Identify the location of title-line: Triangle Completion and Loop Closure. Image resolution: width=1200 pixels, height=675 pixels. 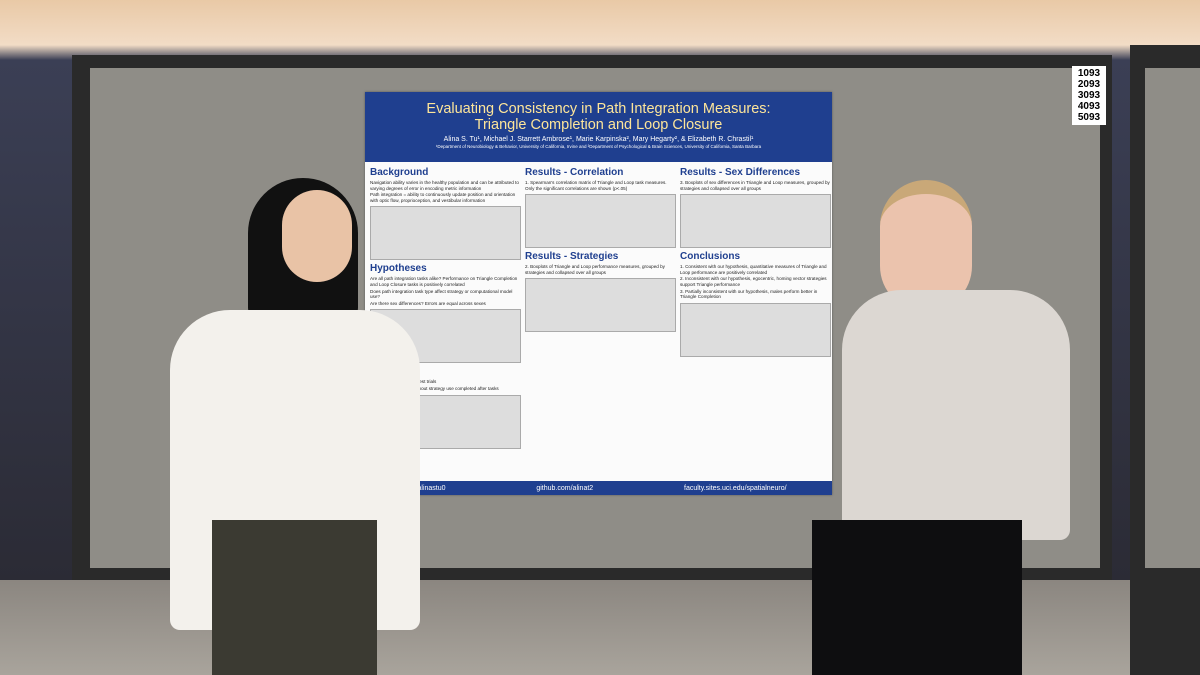
(598, 125).